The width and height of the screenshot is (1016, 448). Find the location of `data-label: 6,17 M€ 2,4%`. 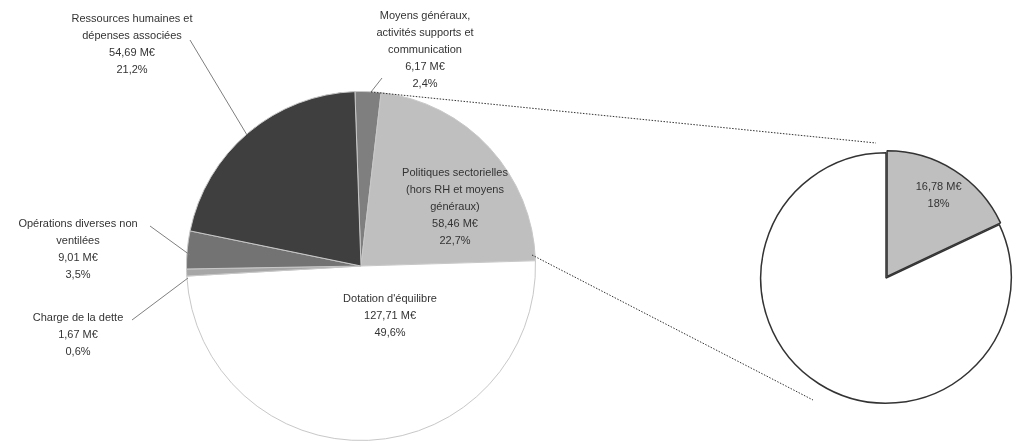

data-label: 6,17 M€ 2,4% is located at coordinates (425, 75).